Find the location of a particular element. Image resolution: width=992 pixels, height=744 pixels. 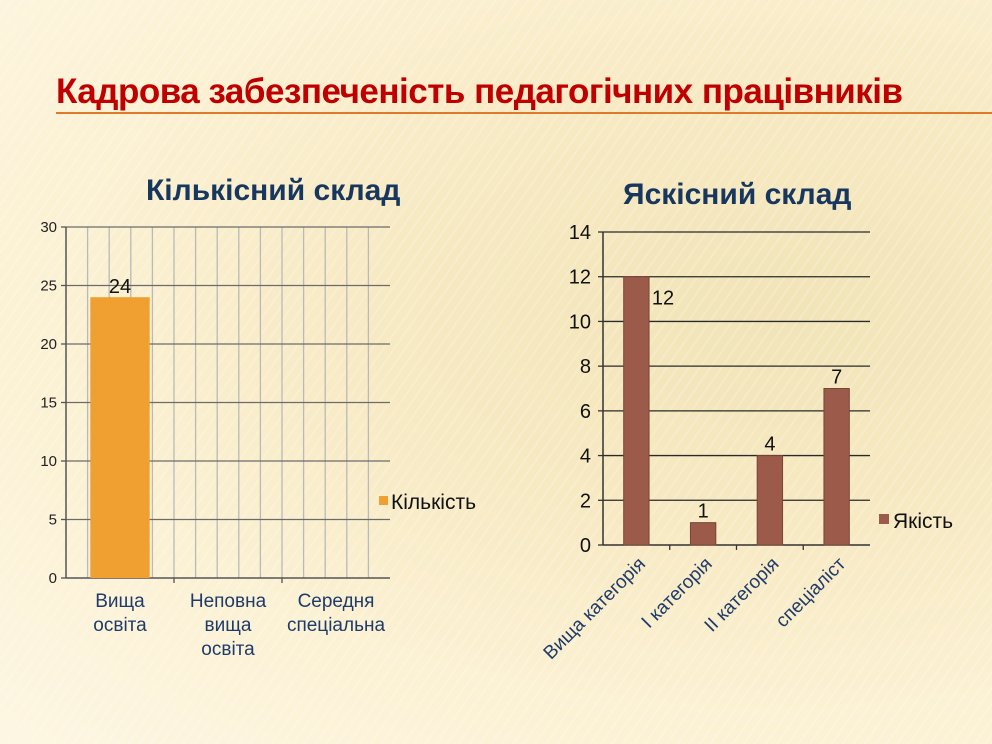

x-tick-label: вища is located at coordinates (228, 625).